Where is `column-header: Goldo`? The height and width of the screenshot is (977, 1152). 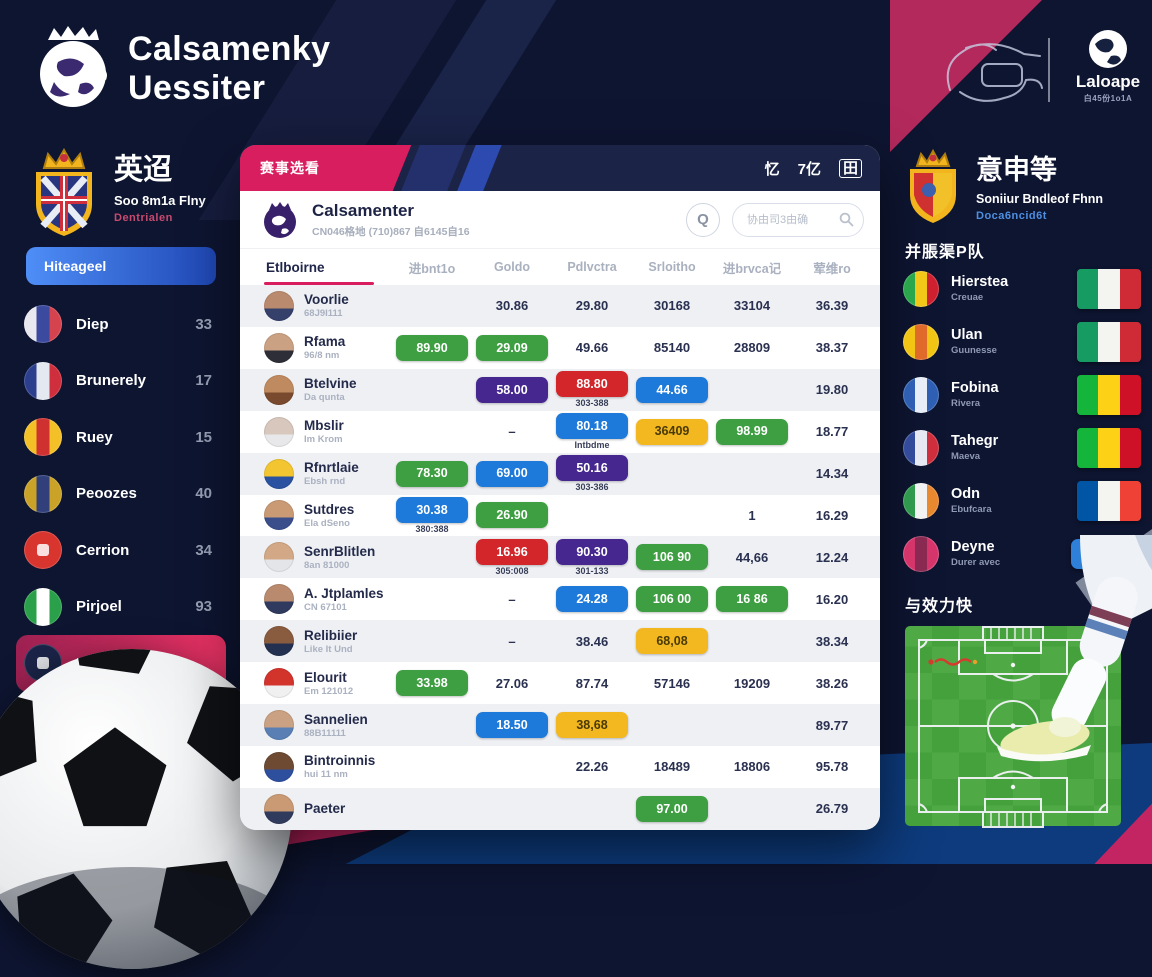
column-header: Goldo is located at coordinates (512, 267).